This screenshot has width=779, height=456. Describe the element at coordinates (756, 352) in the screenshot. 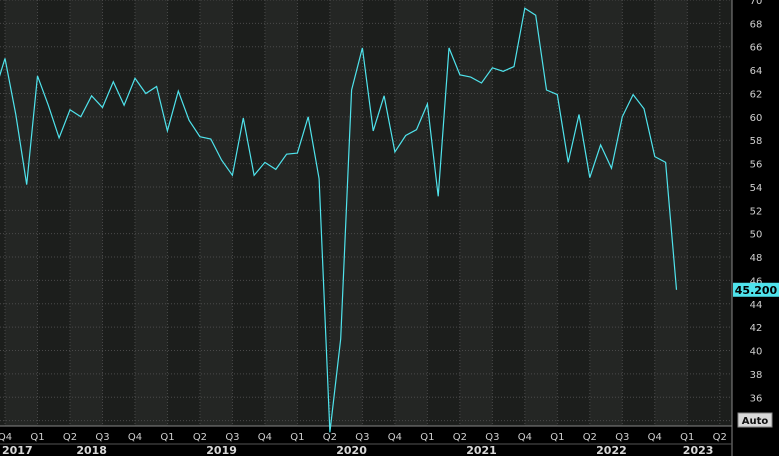

I see `y-tick-label: 40` at that location.